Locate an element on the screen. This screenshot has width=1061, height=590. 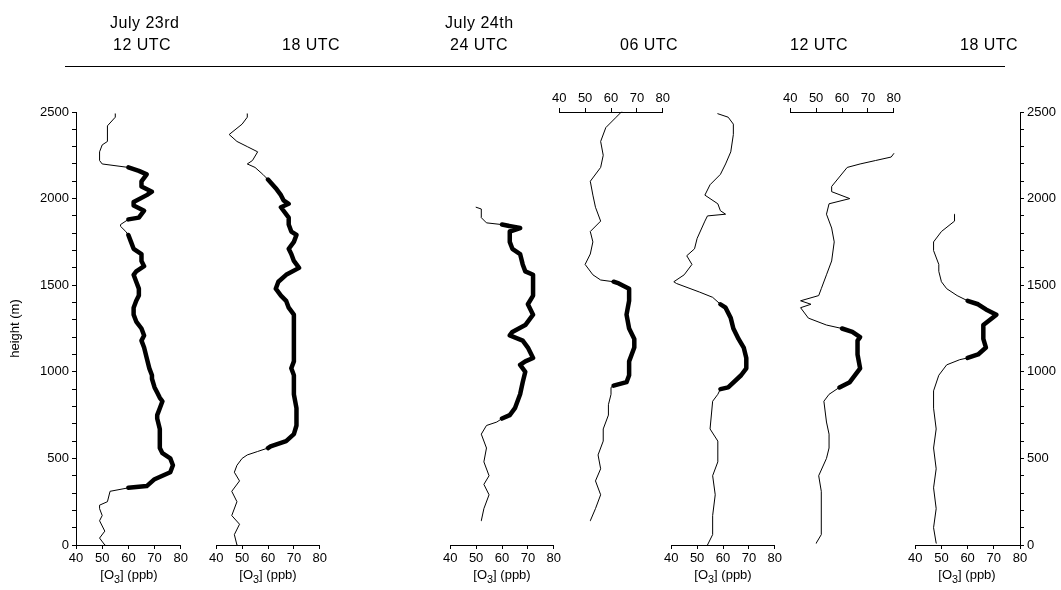
y2-tick-label: 1000 is located at coordinates (1041, 371).